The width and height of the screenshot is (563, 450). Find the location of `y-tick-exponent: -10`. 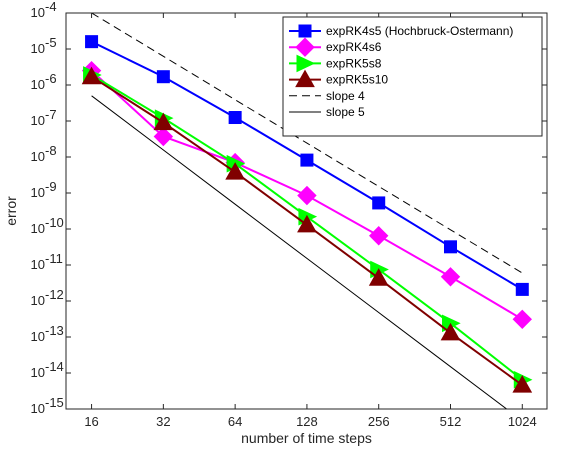

y-tick-exponent: -10 is located at coordinates (54, 222).